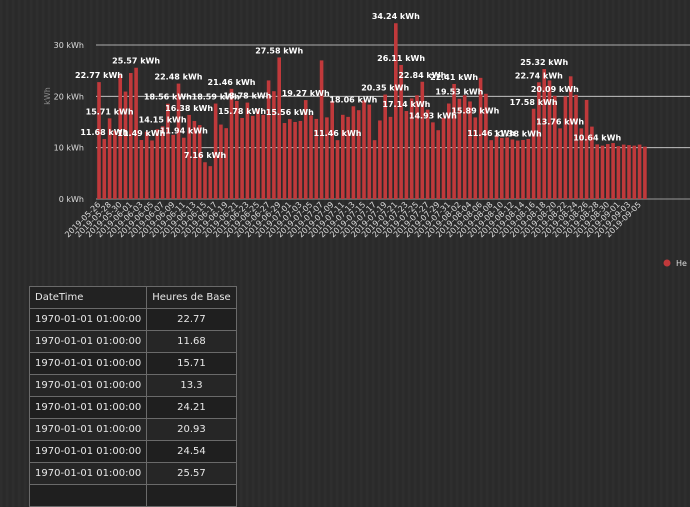  What do you see at coordinates (338, 133) in the screenshot?
I see `data-label: 11.46 kWh` at bounding box center [338, 133].